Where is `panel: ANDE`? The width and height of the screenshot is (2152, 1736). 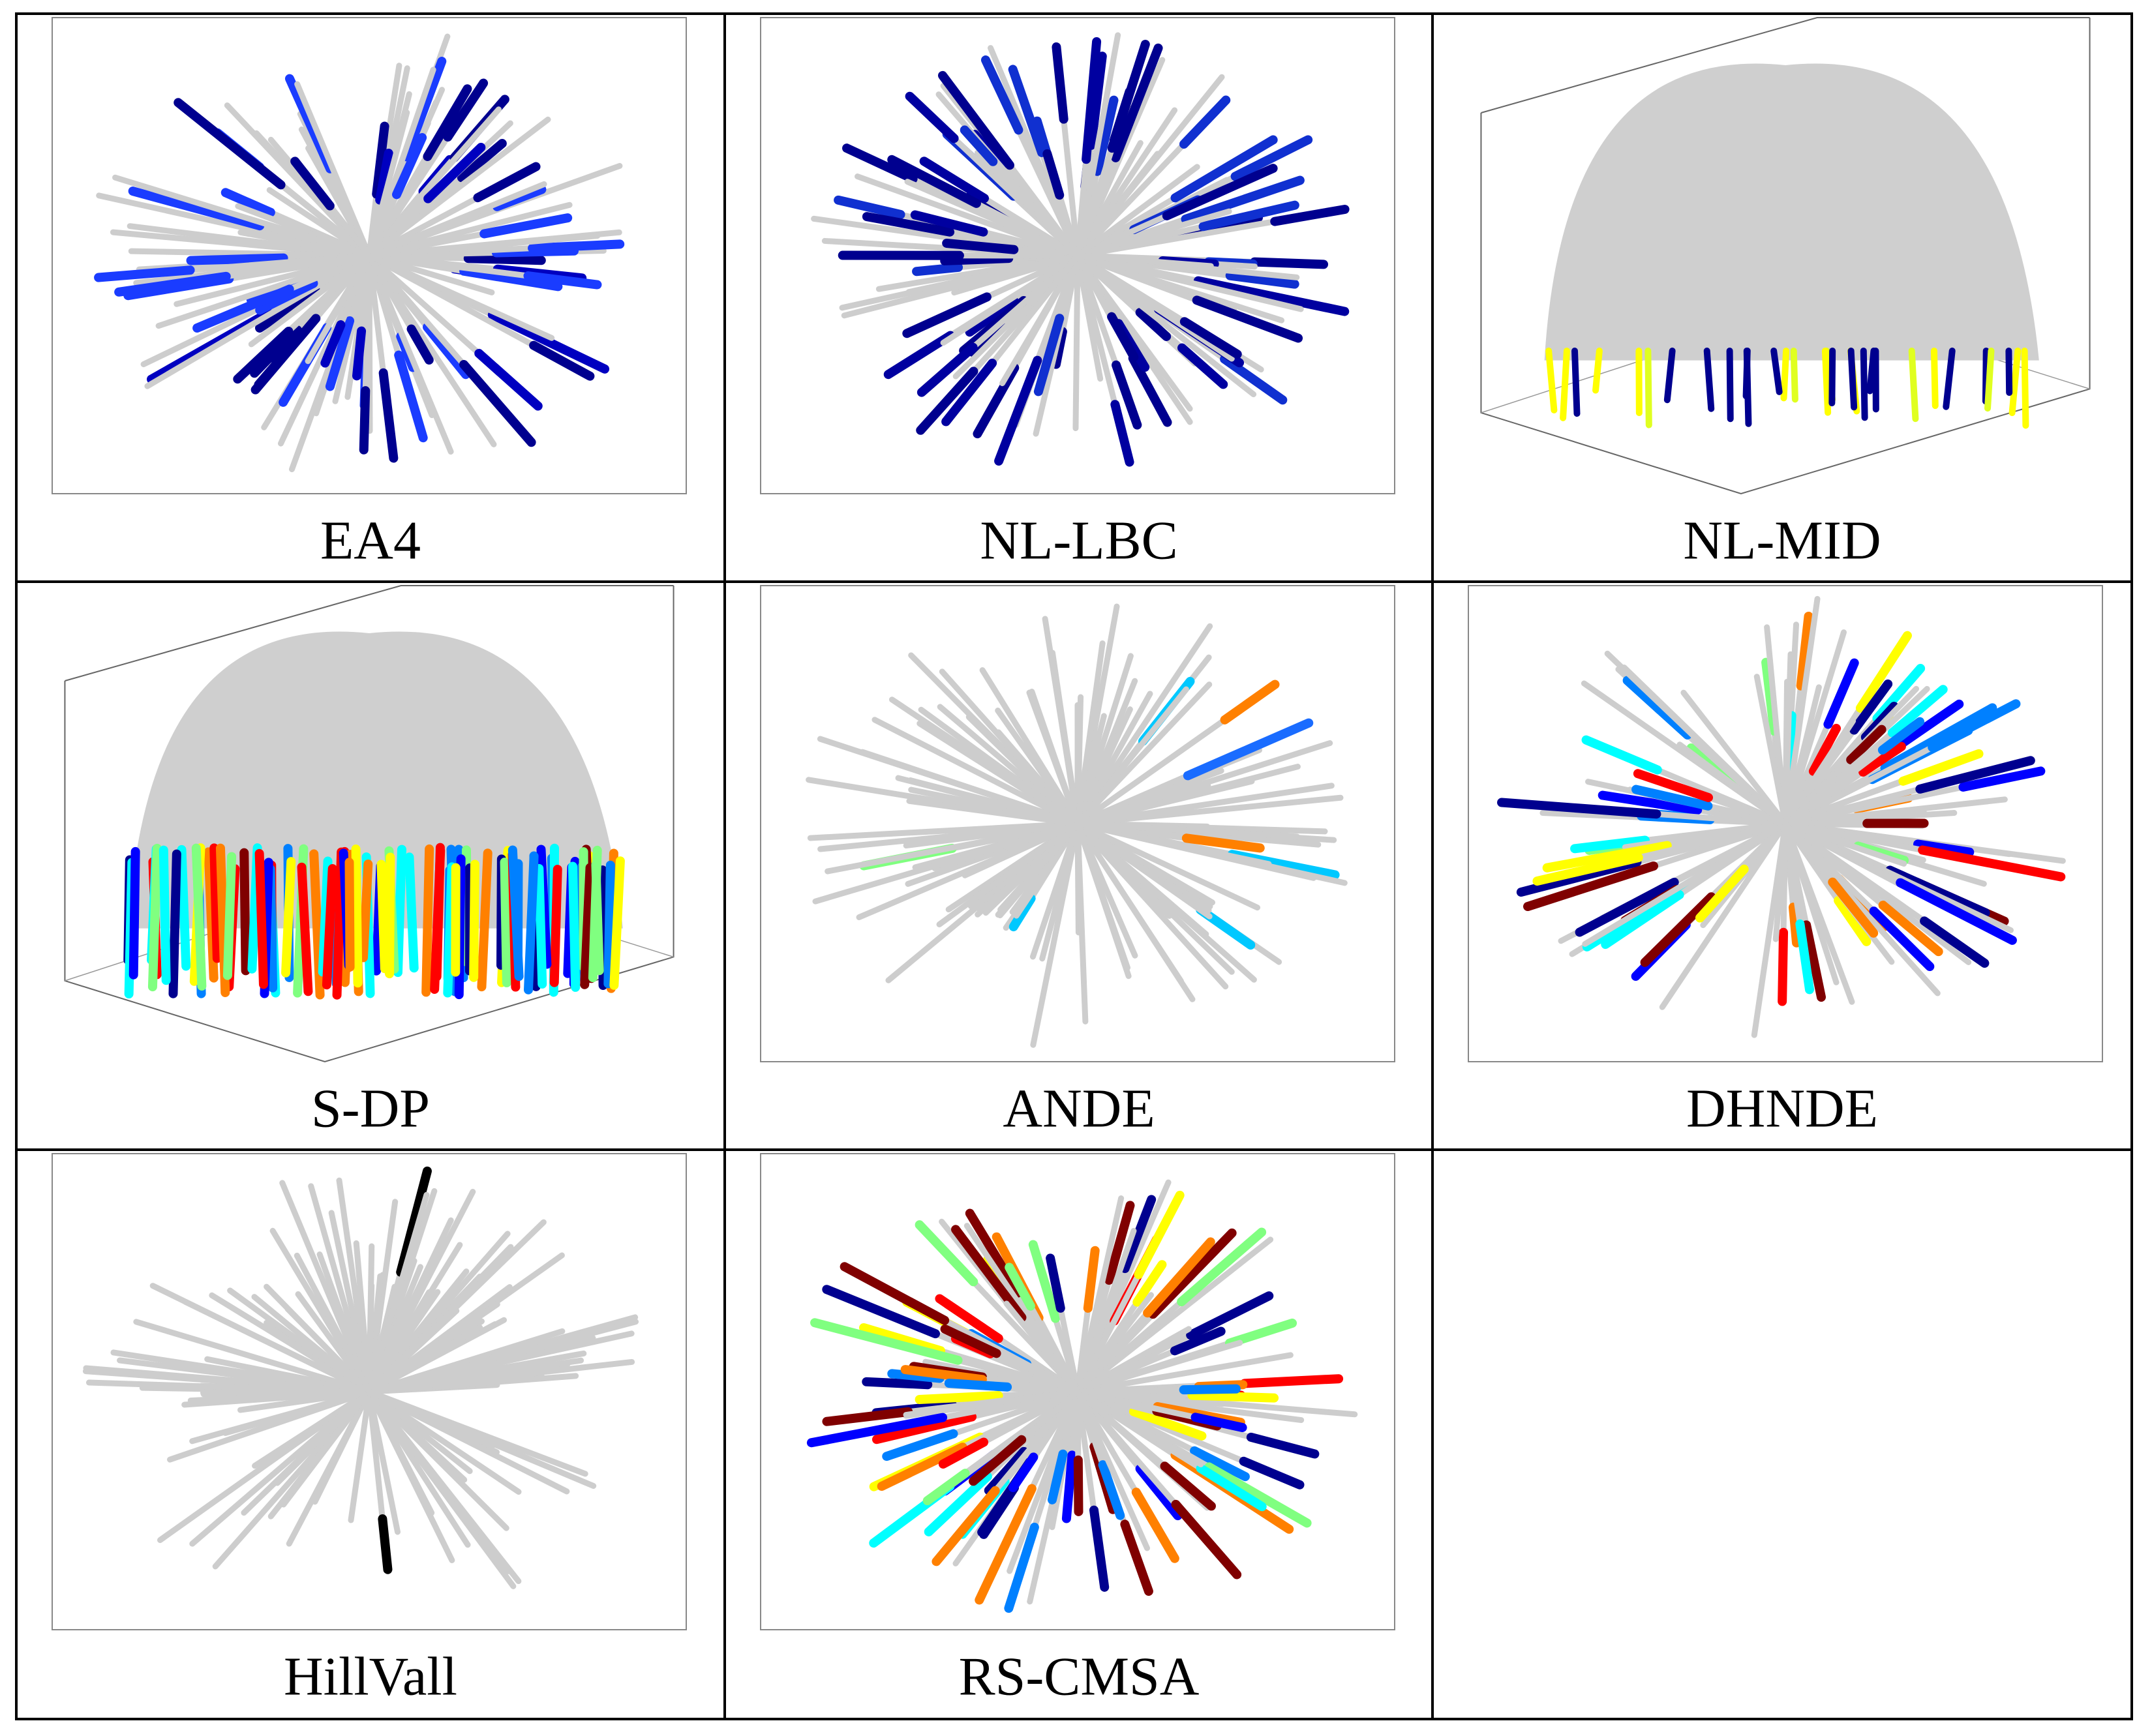 panel: ANDE is located at coordinates (1077, 862).